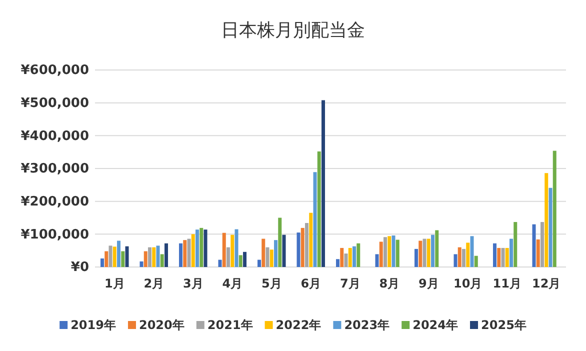 This screenshot has width=586, height=351. I want to click on y-tick-label: ¥400,000, so click(54, 136).